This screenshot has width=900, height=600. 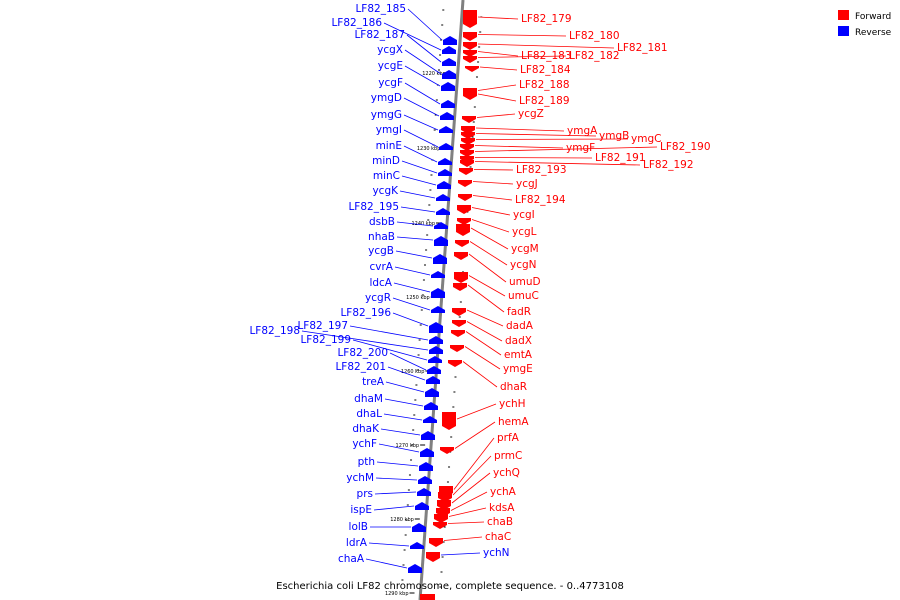 What do you see at coordinates (379, 35) in the screenshot?
I see `reverse-gene-label-lf82-187: LF82_187` at bounding box center [379, 35].